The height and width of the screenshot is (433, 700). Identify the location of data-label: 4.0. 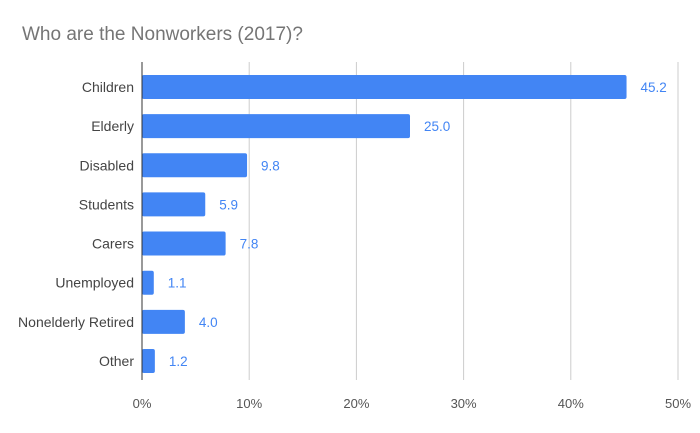
(208, 322).